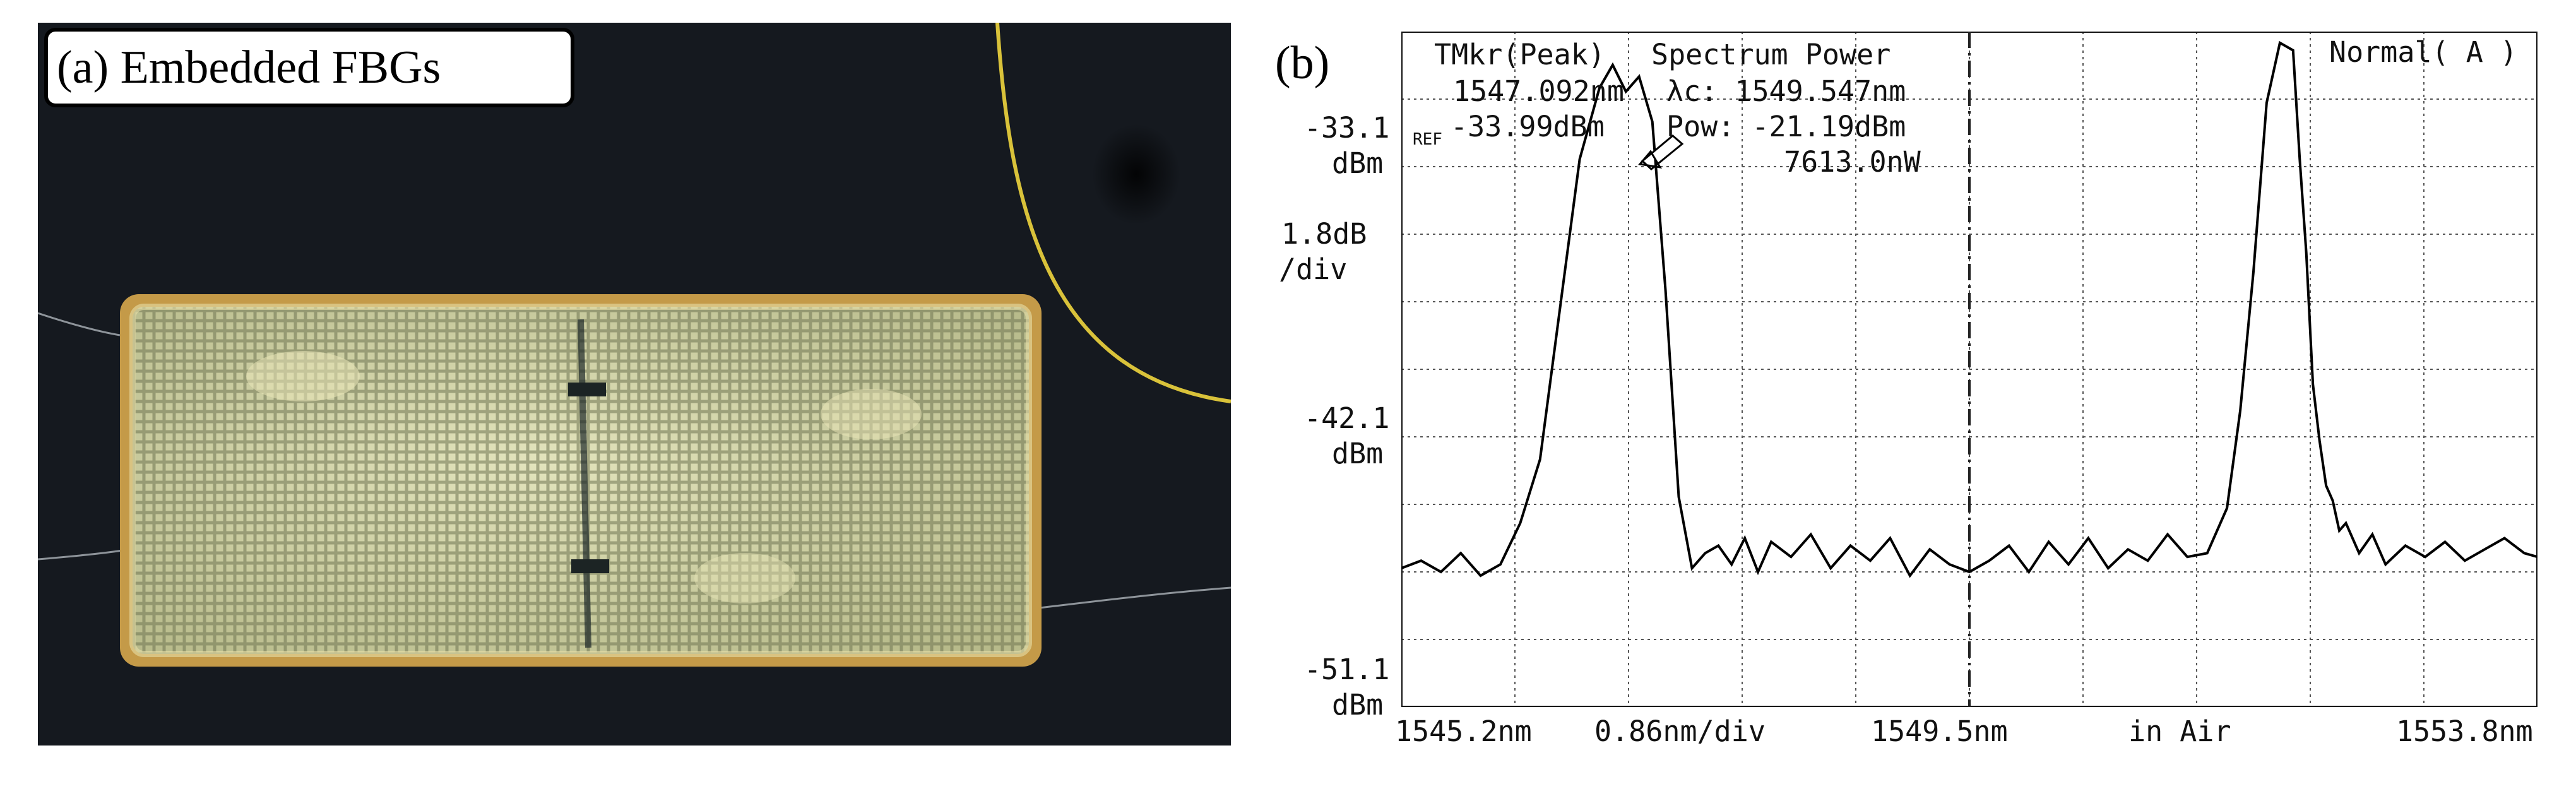 This screenshot has width=2576, height=796. What do you see at coordinates (1680, 731) in the screenshot?
I see `x-span: 0.86nm/div` at bounding box center [1680, 731].